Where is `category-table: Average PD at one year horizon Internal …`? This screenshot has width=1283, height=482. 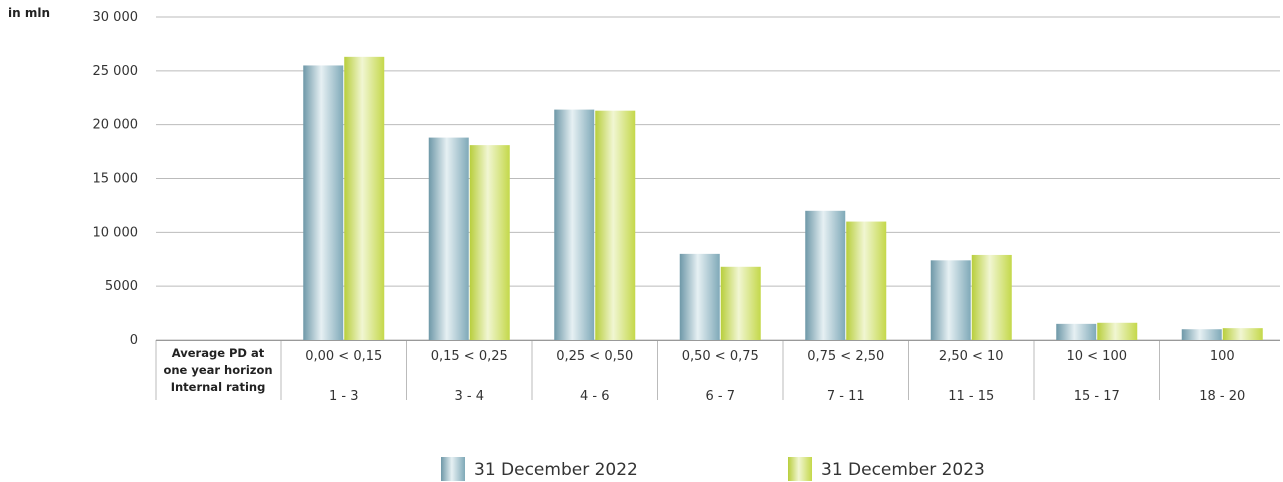 category-table: Average PD at one year horizon Internal … is located at coordinates (717, 372).